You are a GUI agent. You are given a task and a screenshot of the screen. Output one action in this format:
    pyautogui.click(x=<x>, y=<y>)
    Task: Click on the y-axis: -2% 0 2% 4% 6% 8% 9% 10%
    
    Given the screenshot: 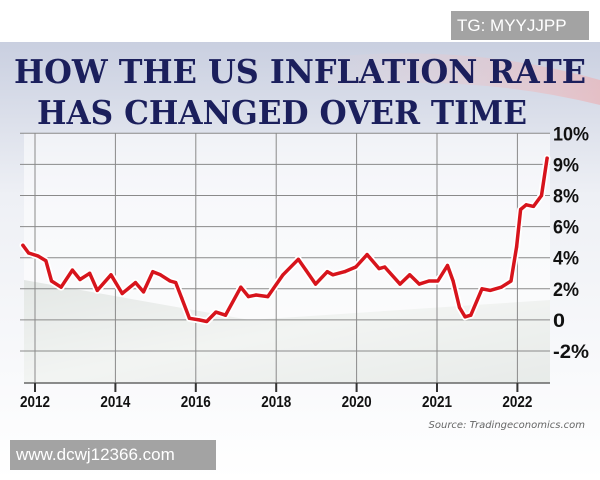 What is the action you would take?
    pyautogui.click(x=571, y=243)
    